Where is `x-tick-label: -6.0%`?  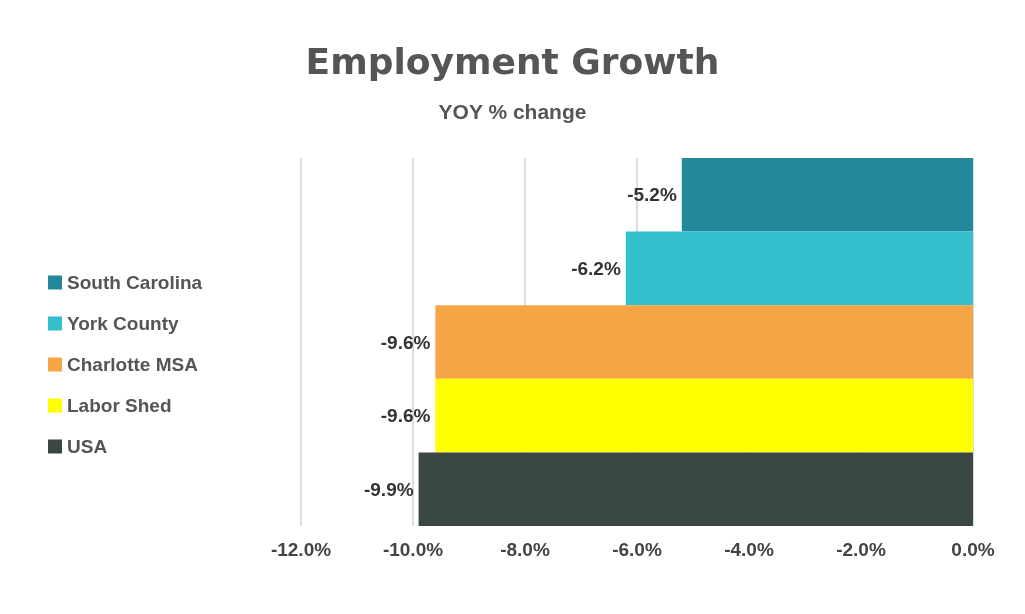
x-tick-label: -6.0% is located at coordinates (637, 549).